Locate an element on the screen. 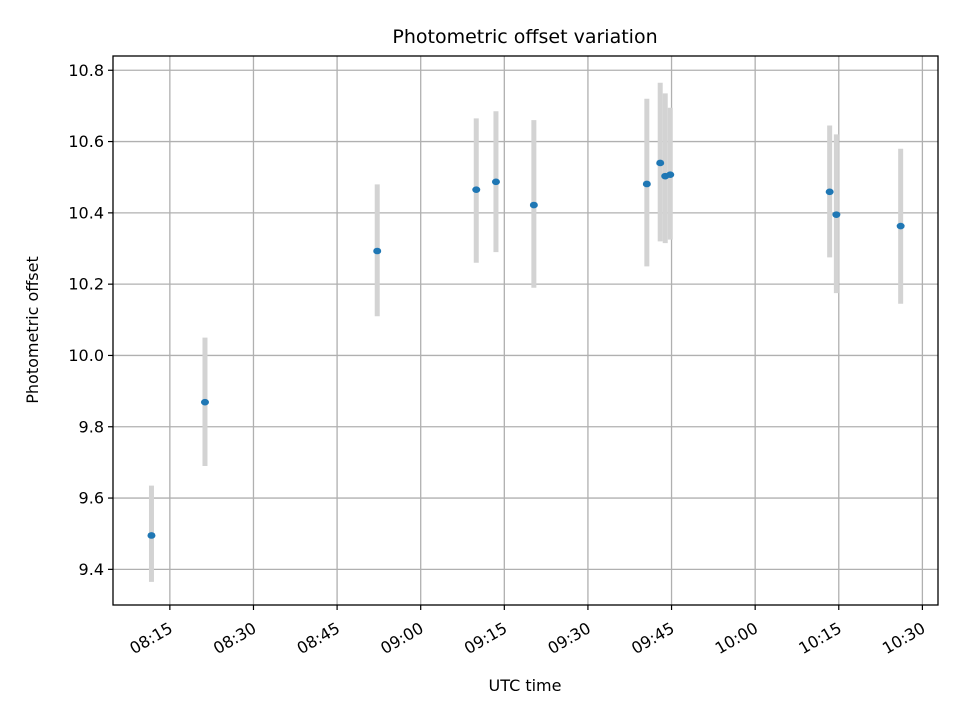 This screenshot has height=720, width=960. y-tick-label: 9.6 is located at coordinates (91, 498).